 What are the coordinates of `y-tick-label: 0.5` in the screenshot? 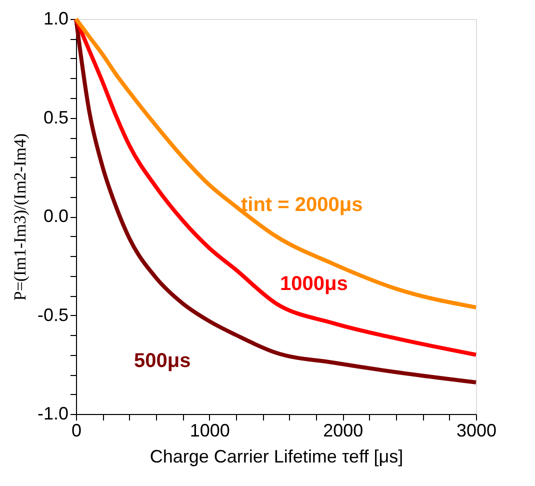 It's located at (55, 117).